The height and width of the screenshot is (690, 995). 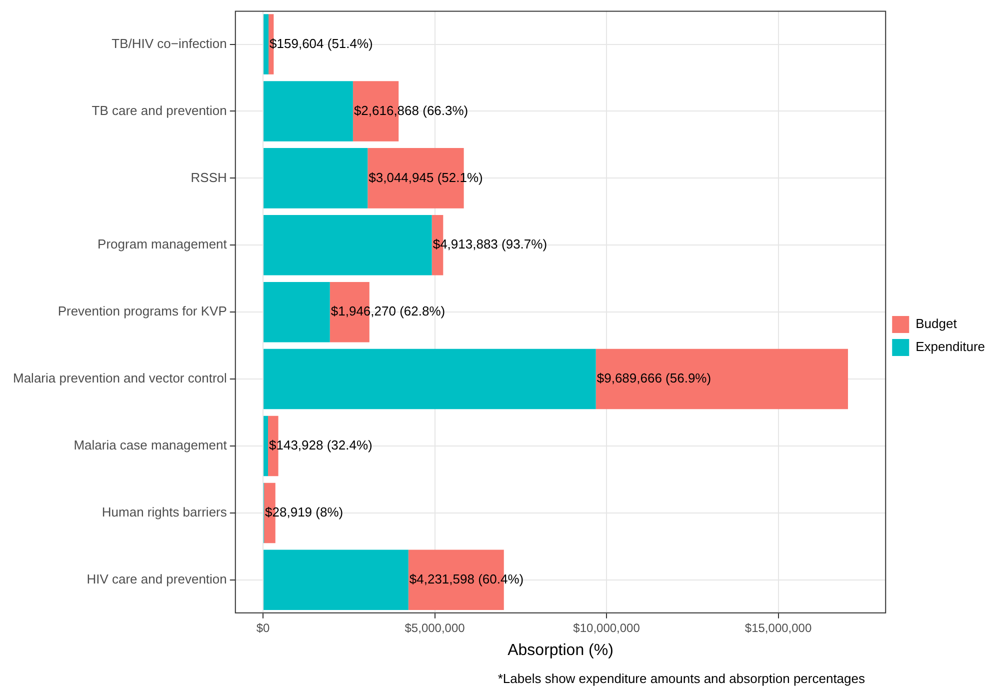 I want to click on y-tick-label: TB care and prevention, so click(x=159, y=110).